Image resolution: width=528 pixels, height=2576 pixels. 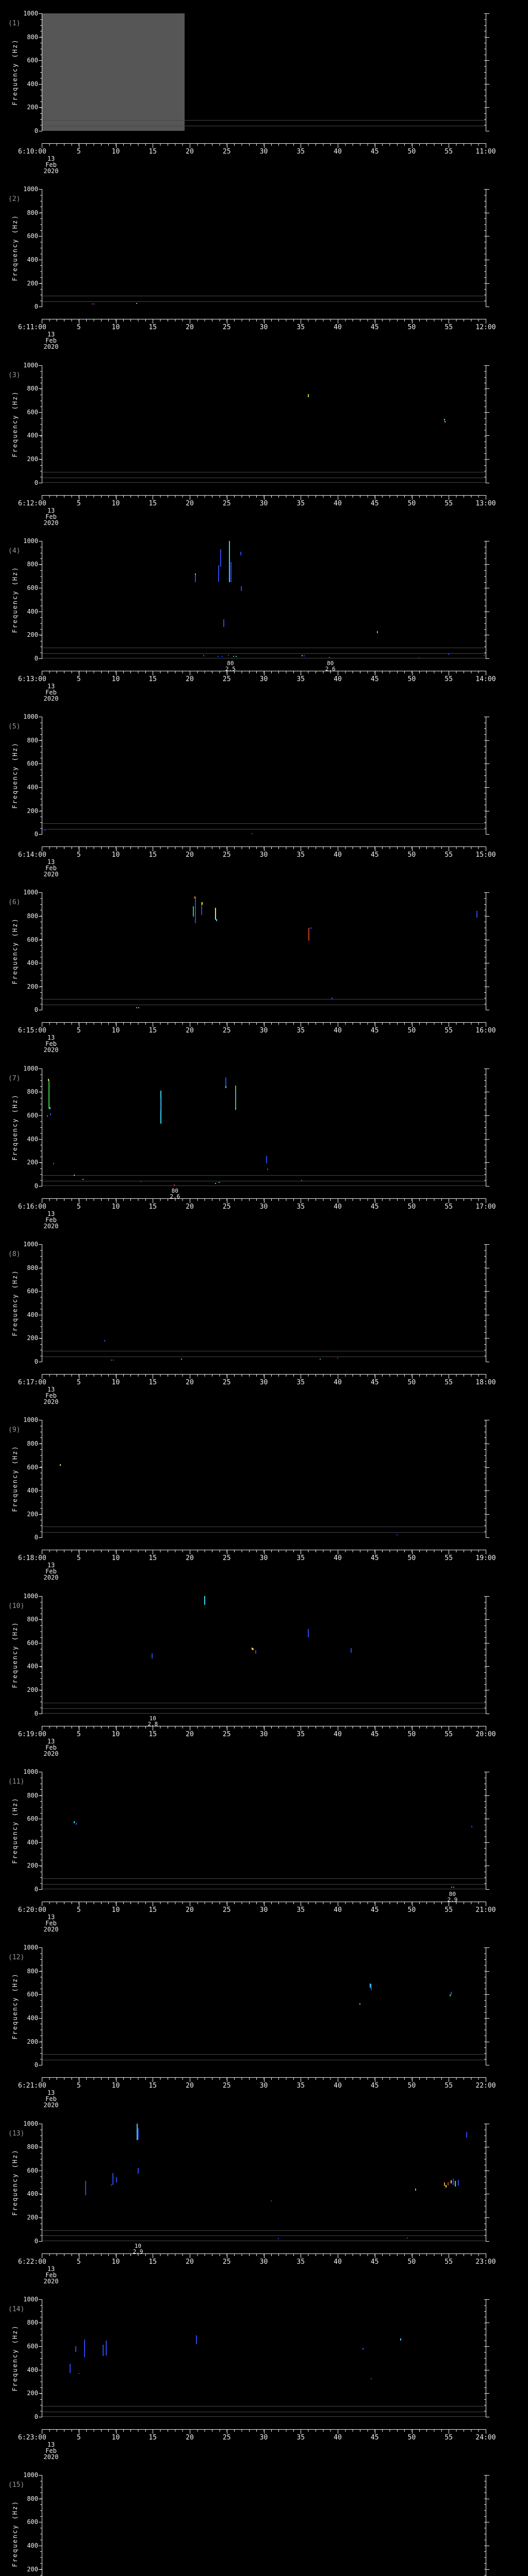 I want to click on event-annotation-line2: 2.6, so click(x=175, y=1196).